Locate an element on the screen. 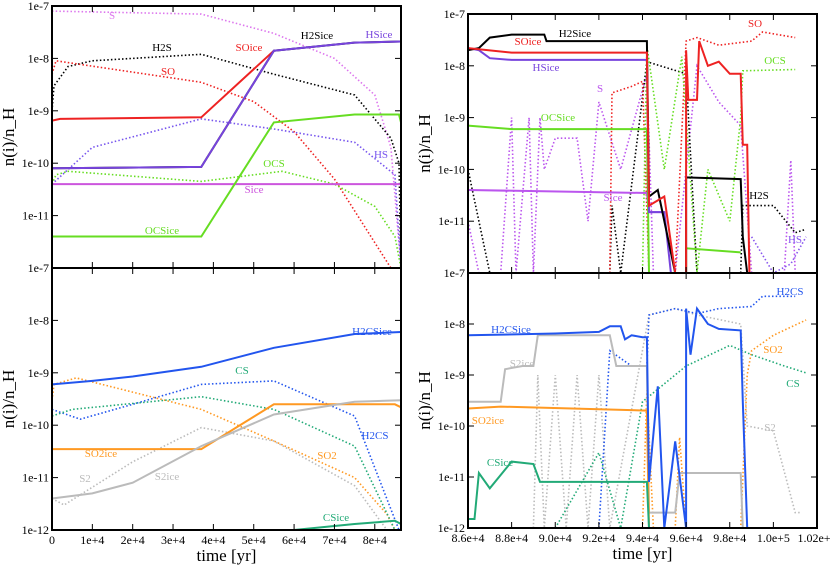 This screenshot has height=569, width=830. x-tick-label: 9.4e+4 is located at coordinates (642, 538).